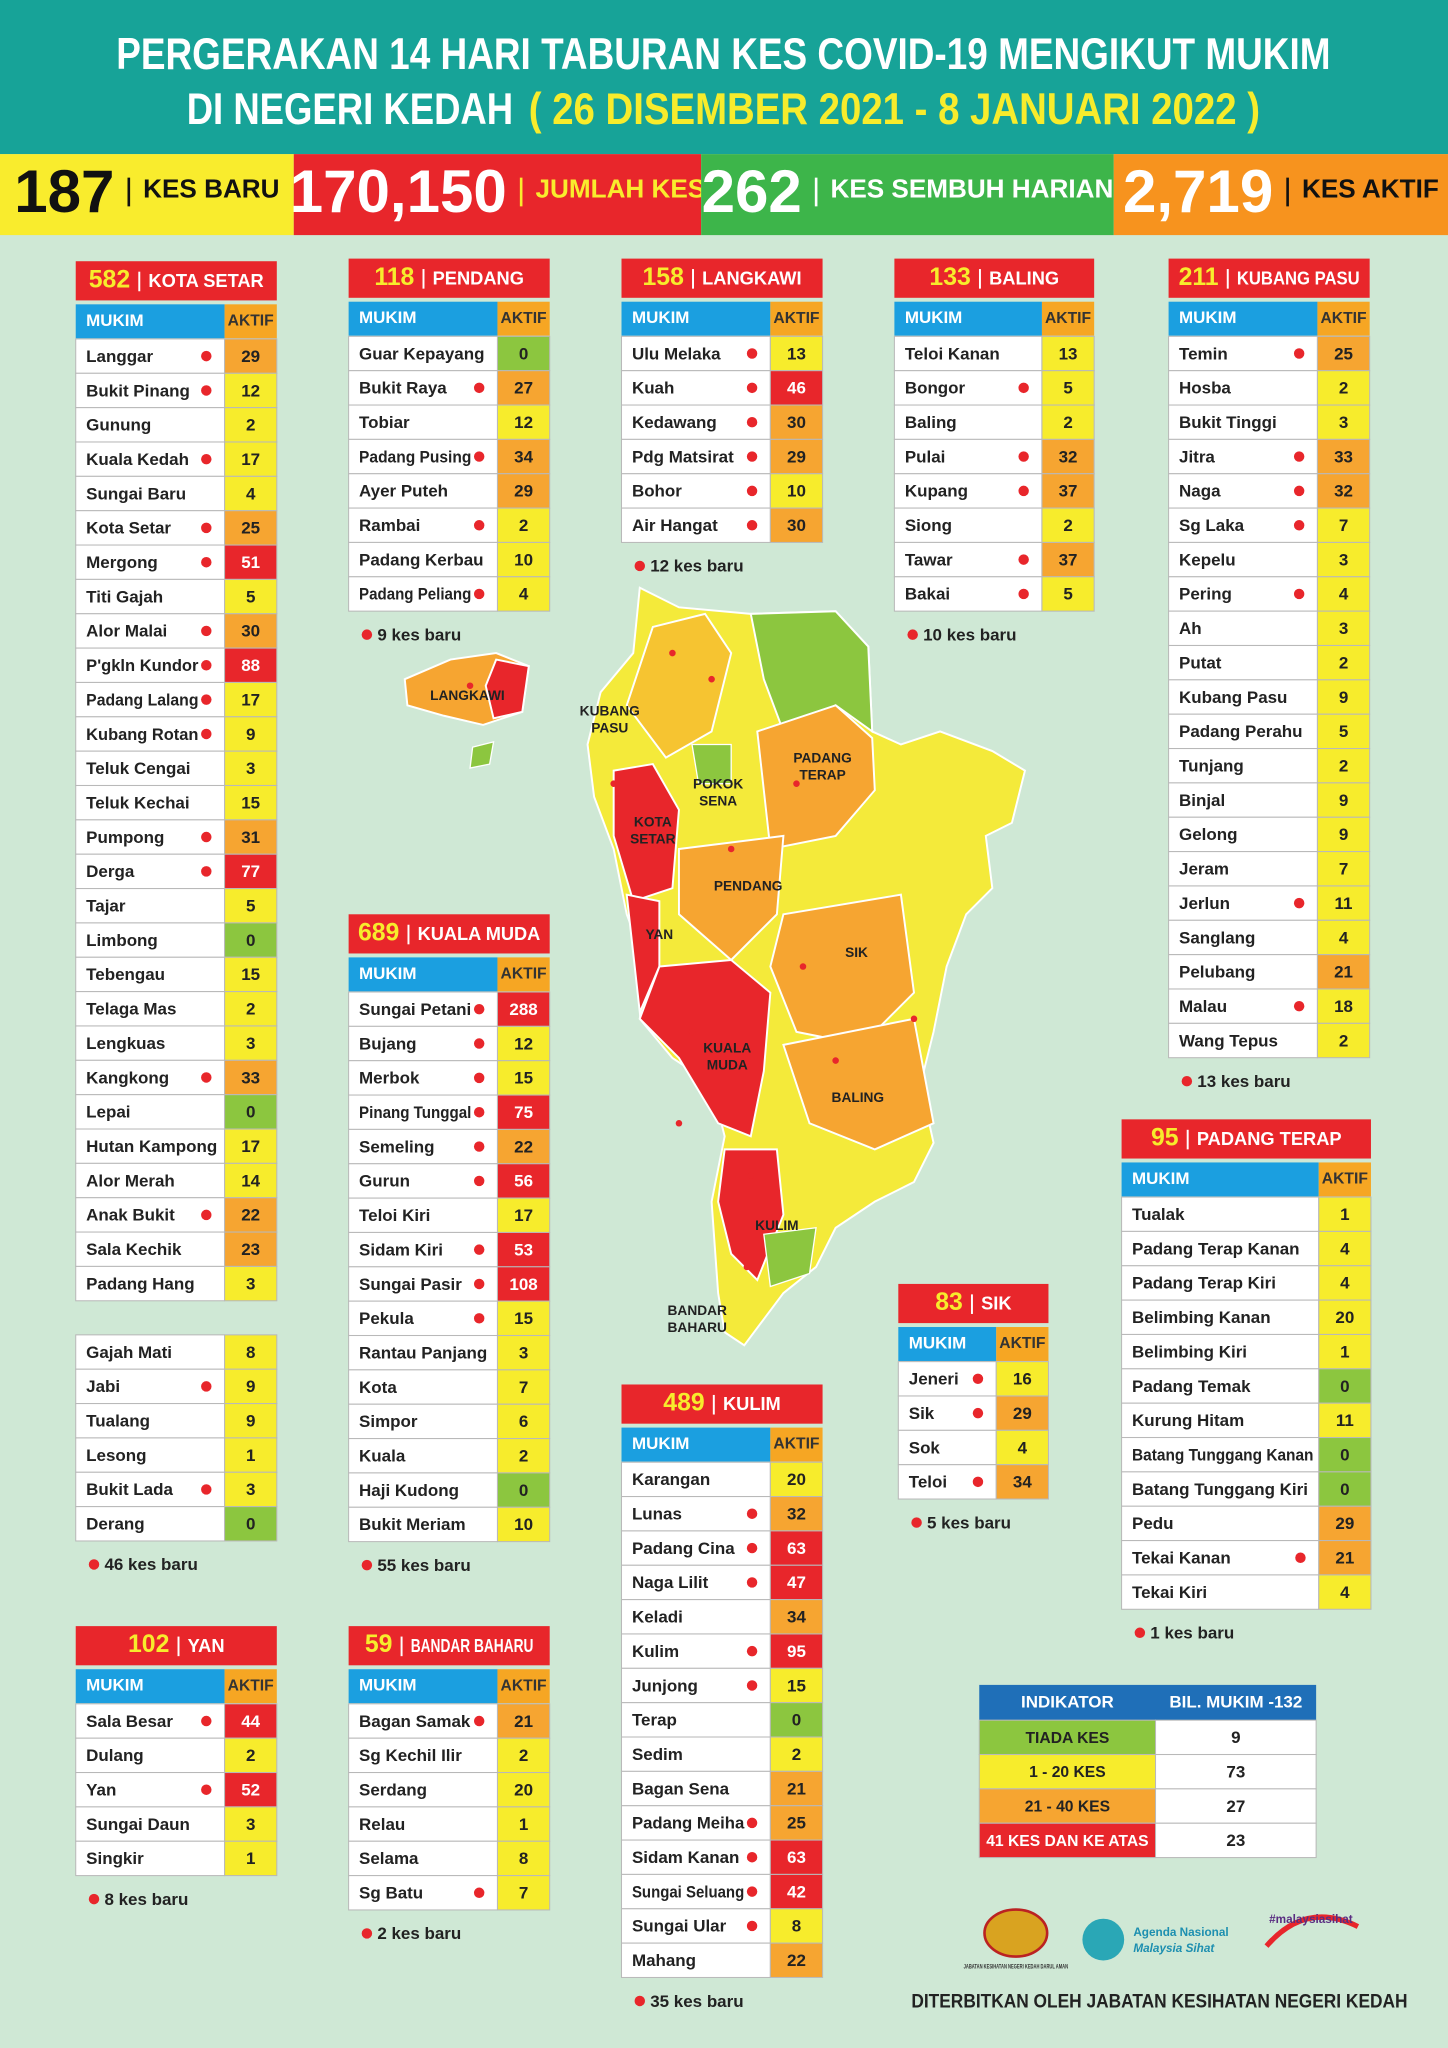 The width and height of the screenshot is (1448, 2048). What do you see at coordinates (1344, 1317) in the screenshot?
I see `aktif-value: 20` at bounding box center [1344, 1317].